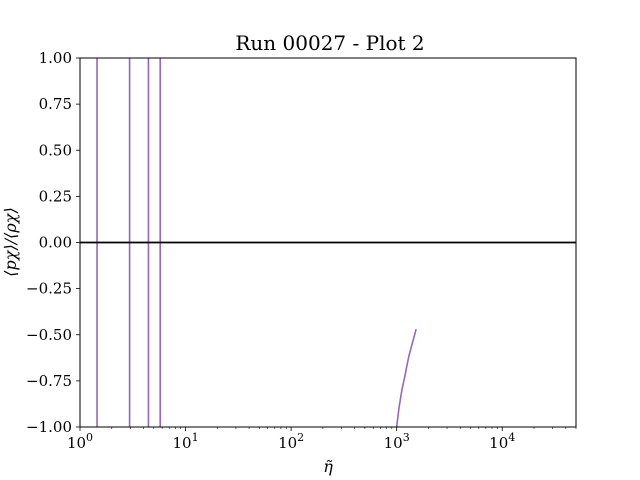  Describe the element at coordinates (49, 427) in the screenshot. I see `y-tick-label: −1.00` at that location.